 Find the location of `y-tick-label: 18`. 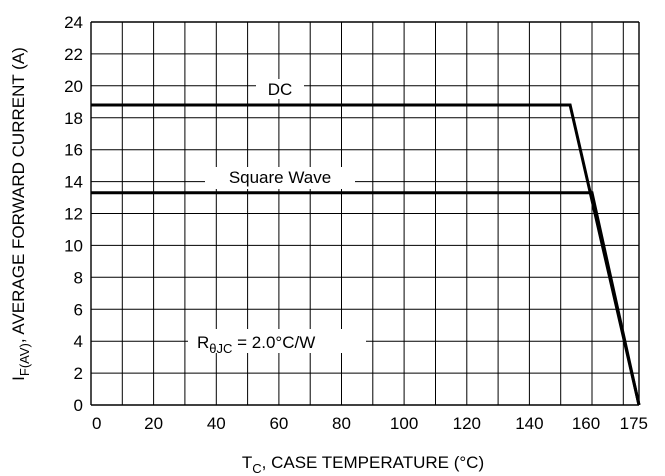

y-tick-label: 18 is located at coordinates (73, 118).